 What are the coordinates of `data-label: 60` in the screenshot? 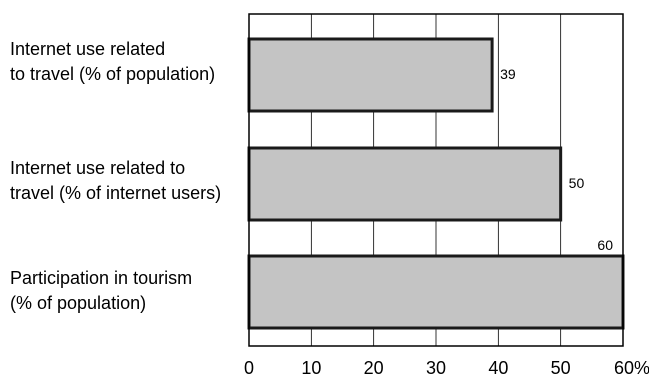 It's located at (605, 245).